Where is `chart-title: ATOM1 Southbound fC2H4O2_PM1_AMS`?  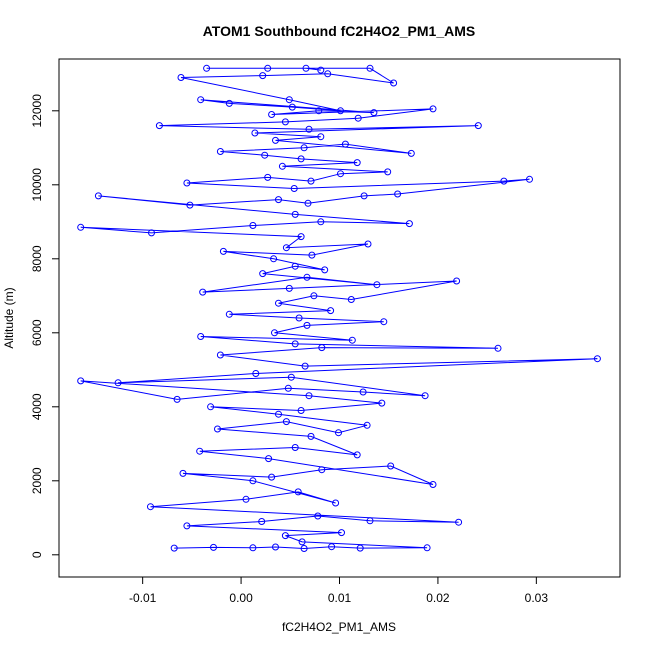
chart-title: ATOM1 Southbound fC2H4O2_PM1_AMS is located at coordinates (339, 31).